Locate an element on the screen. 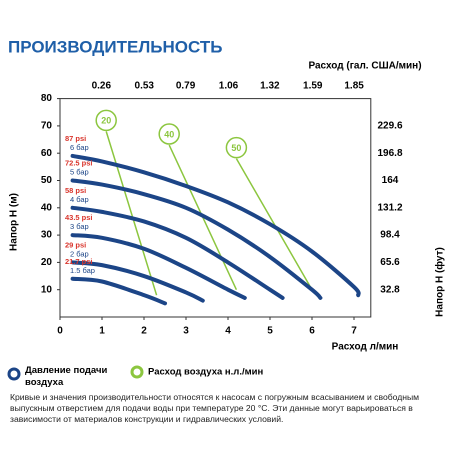 The width and height of the screenshot is (450, 450). y2-axis-label: Напор H (фут) is located at coordinates (440, 282).